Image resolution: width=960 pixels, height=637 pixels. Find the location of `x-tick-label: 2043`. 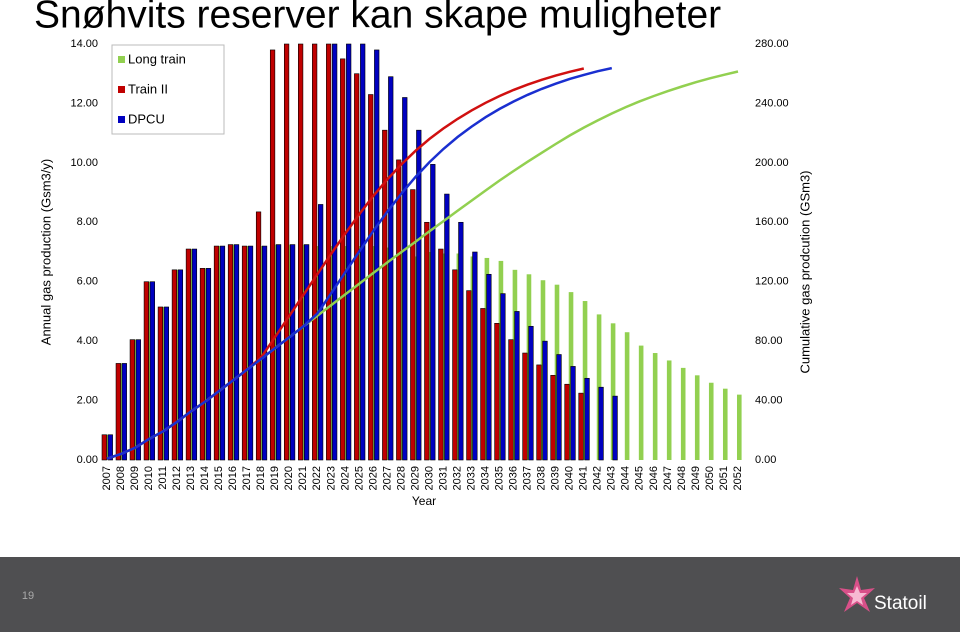

x-tick-label: 2043 is located at coordinates (612, 478).